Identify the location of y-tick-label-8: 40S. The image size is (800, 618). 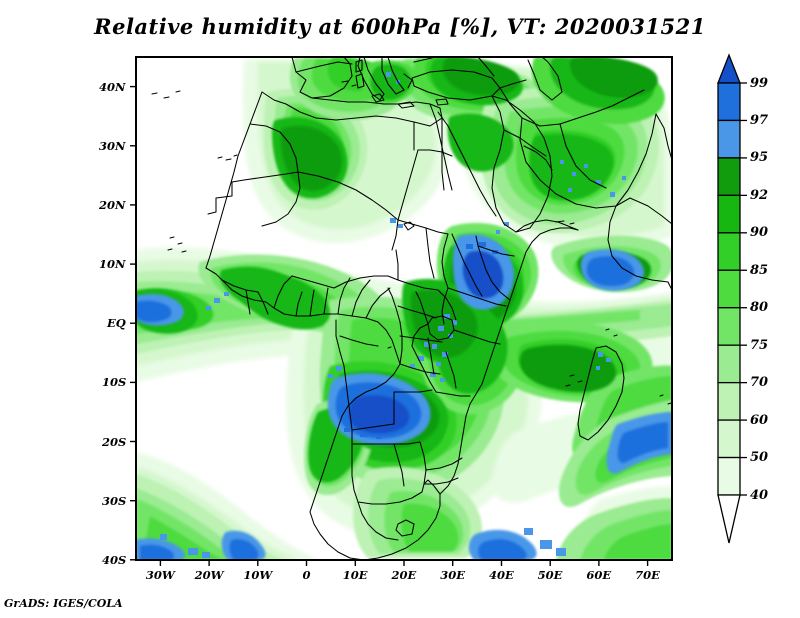
(114, 560).